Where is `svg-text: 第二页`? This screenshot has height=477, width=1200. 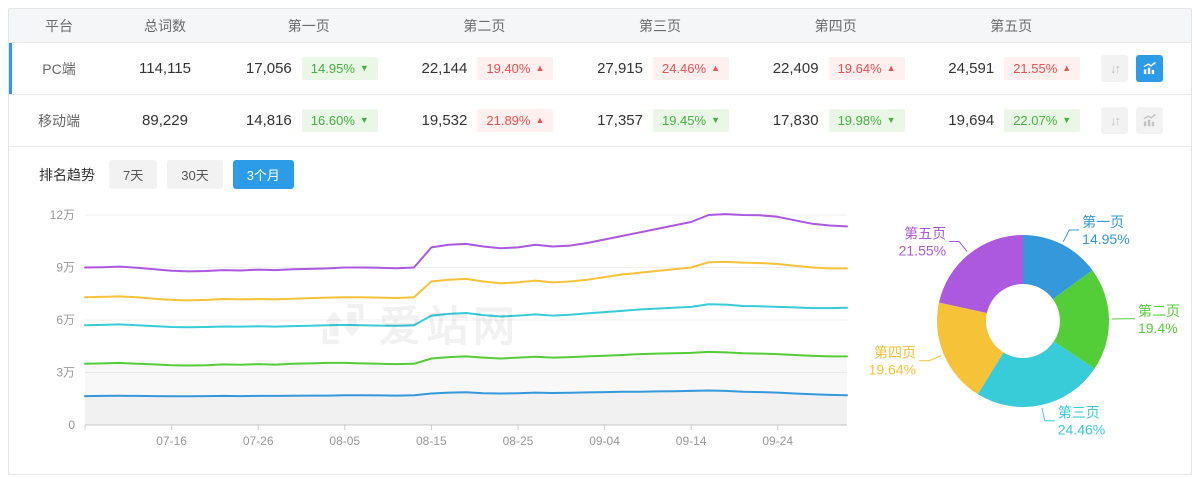
svg-text: 第二页 is located at coordinates (1159, 311).